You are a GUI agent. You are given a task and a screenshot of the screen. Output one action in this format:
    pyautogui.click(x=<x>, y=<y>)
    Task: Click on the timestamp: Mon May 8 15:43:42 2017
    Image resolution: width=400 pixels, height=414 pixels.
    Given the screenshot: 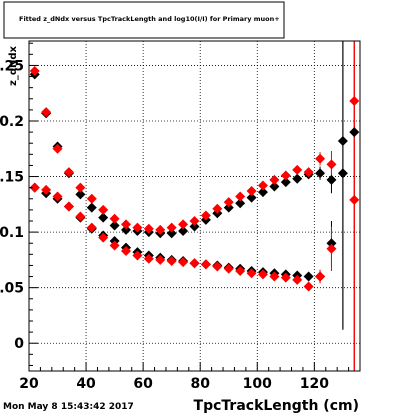 What is the action you would take?
    pyautogui.click(x=68, y=407)
    